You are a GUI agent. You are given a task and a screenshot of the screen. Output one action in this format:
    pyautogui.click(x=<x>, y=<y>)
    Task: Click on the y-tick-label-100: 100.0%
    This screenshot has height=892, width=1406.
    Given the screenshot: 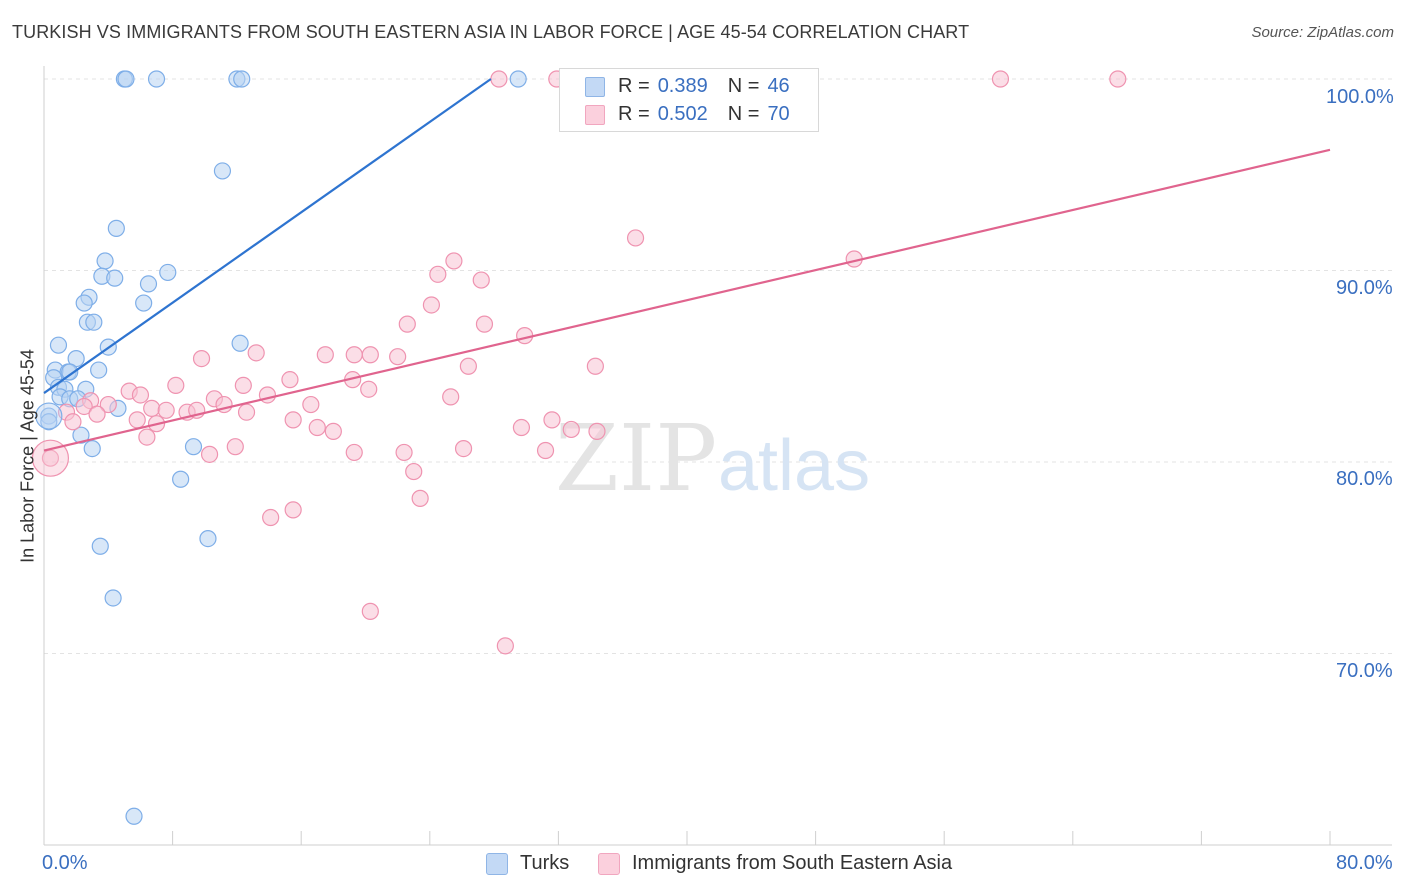 What is the action you would take?
    pyautogui.click(x=1360, y=97)
    